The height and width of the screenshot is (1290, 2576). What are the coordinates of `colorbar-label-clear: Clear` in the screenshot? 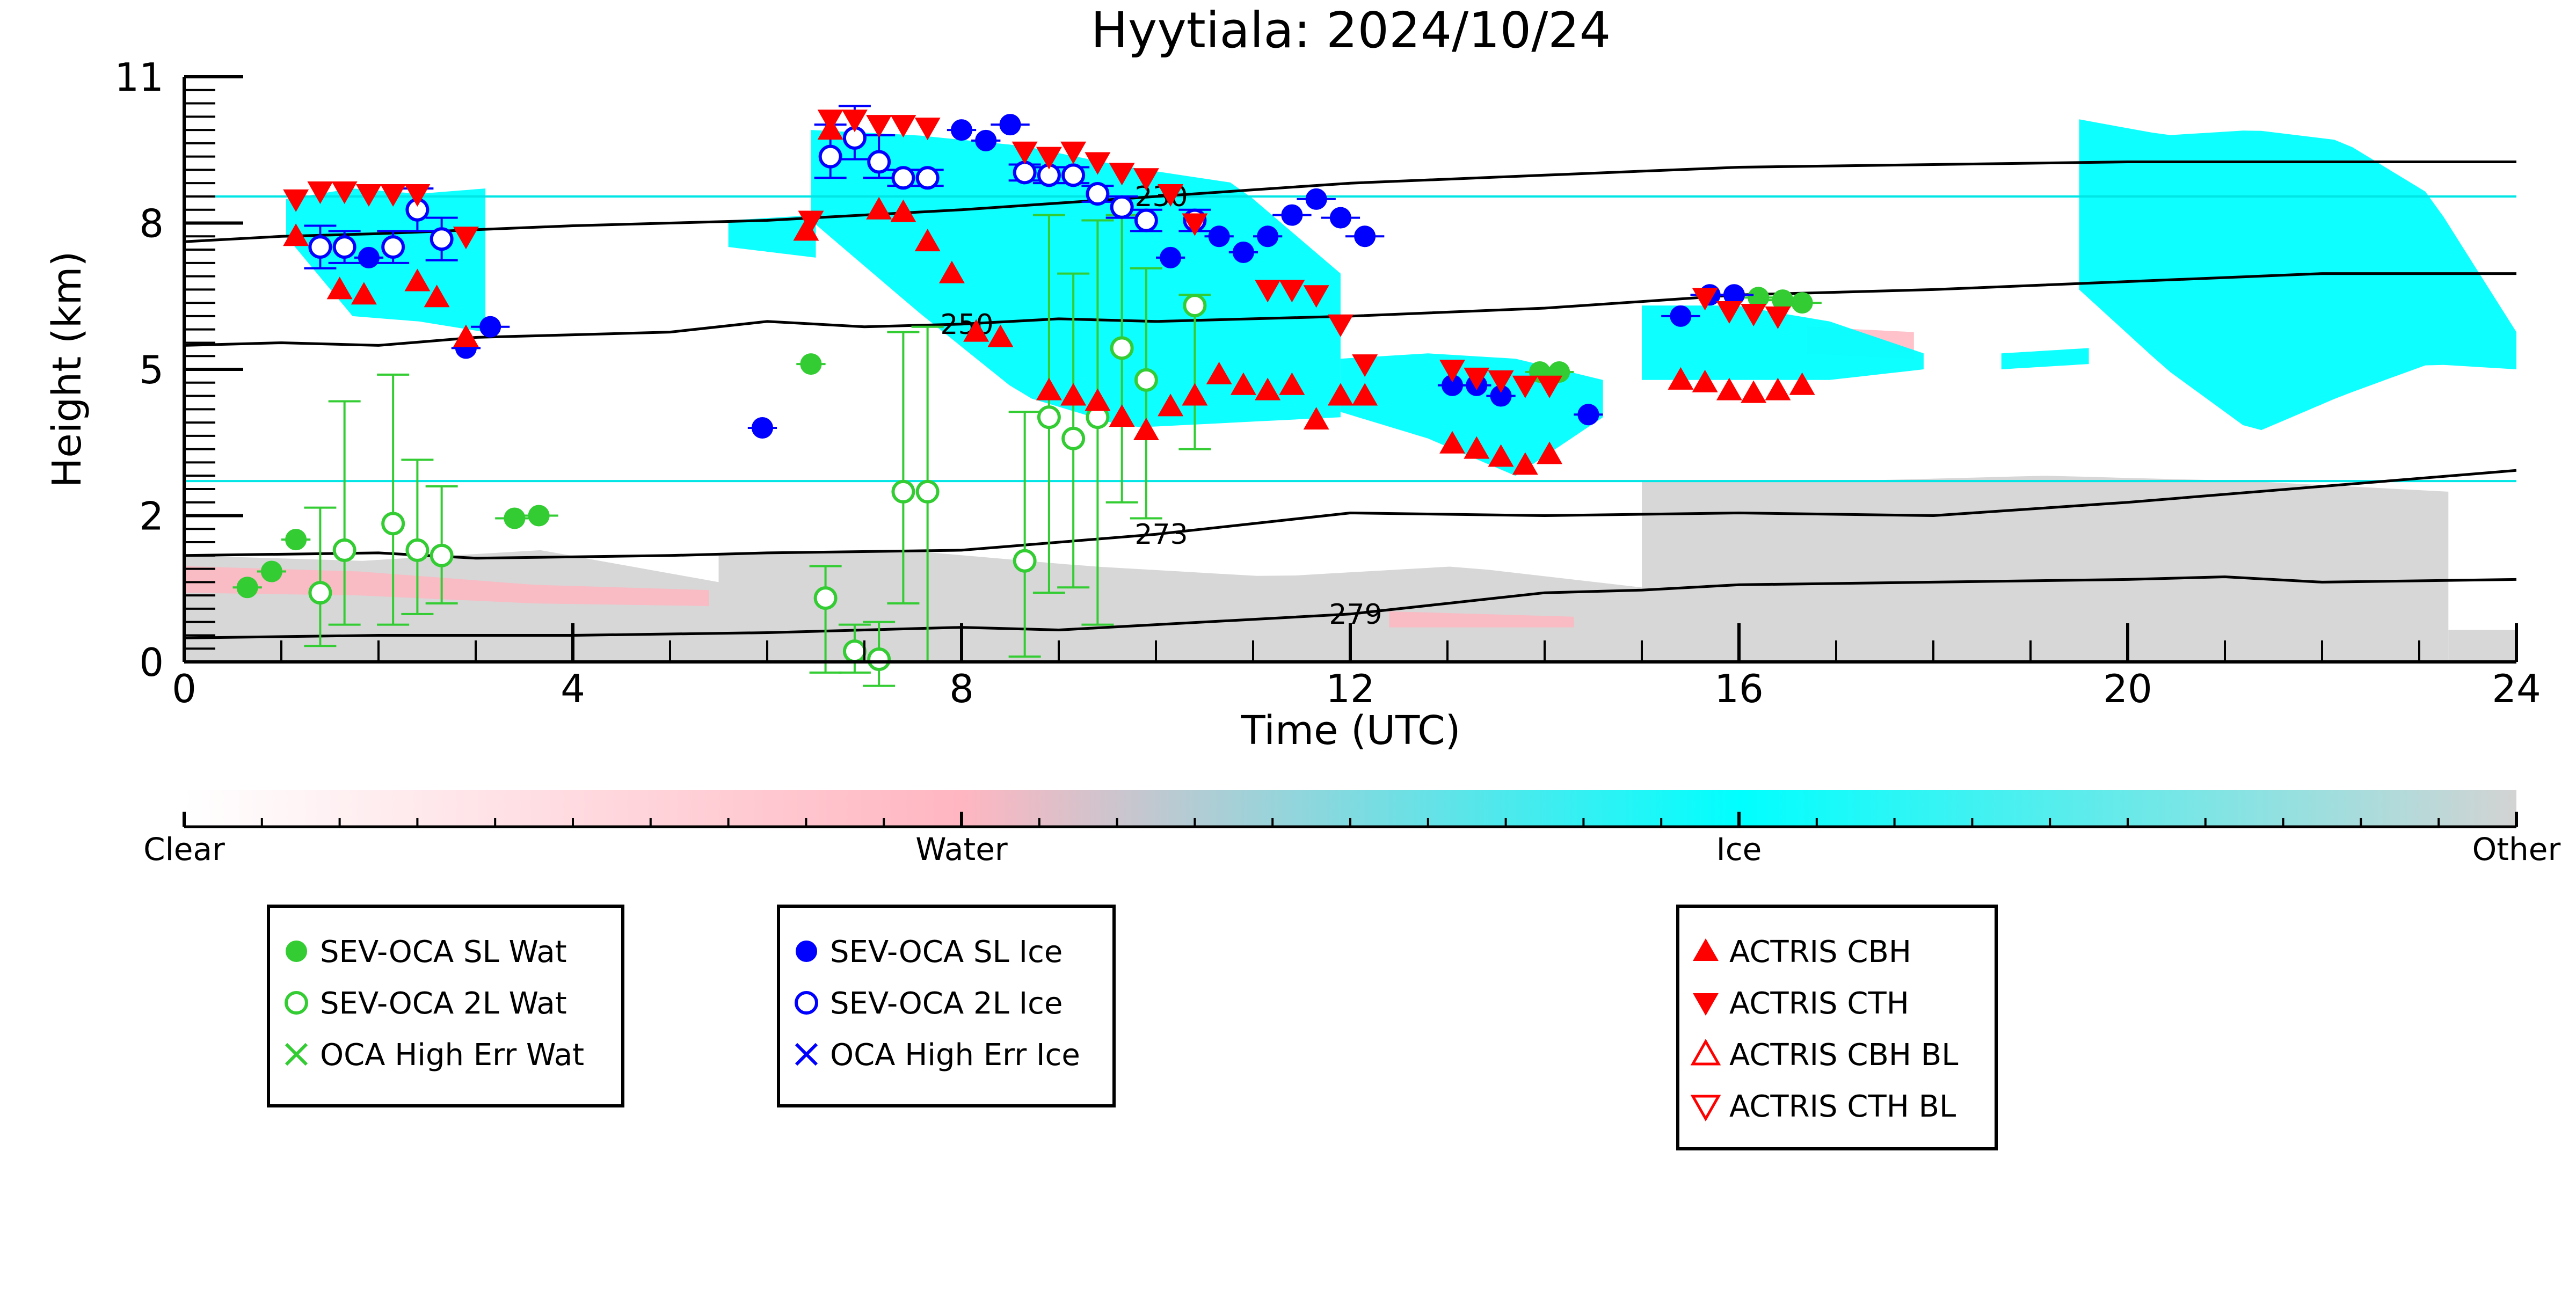 It's located at (184, 849).